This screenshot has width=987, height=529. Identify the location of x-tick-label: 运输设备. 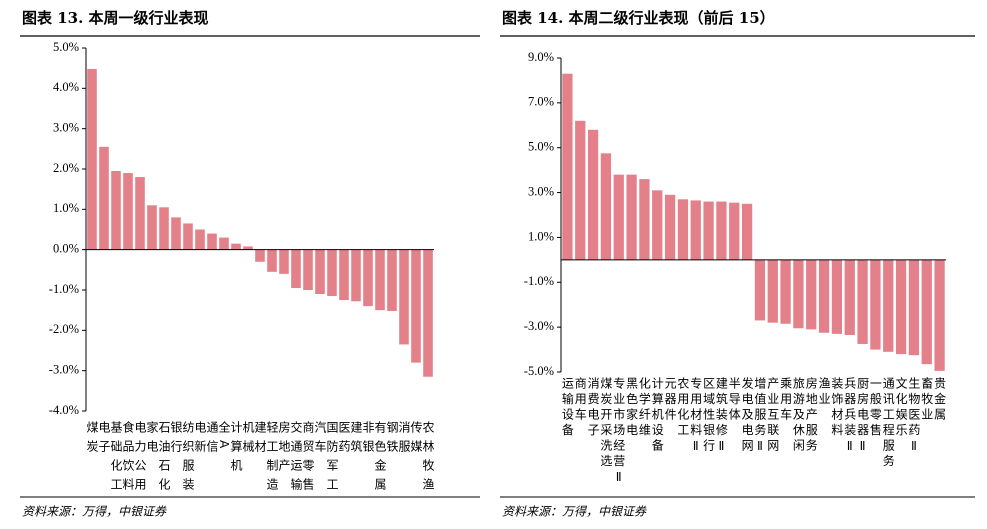
(567, 408).